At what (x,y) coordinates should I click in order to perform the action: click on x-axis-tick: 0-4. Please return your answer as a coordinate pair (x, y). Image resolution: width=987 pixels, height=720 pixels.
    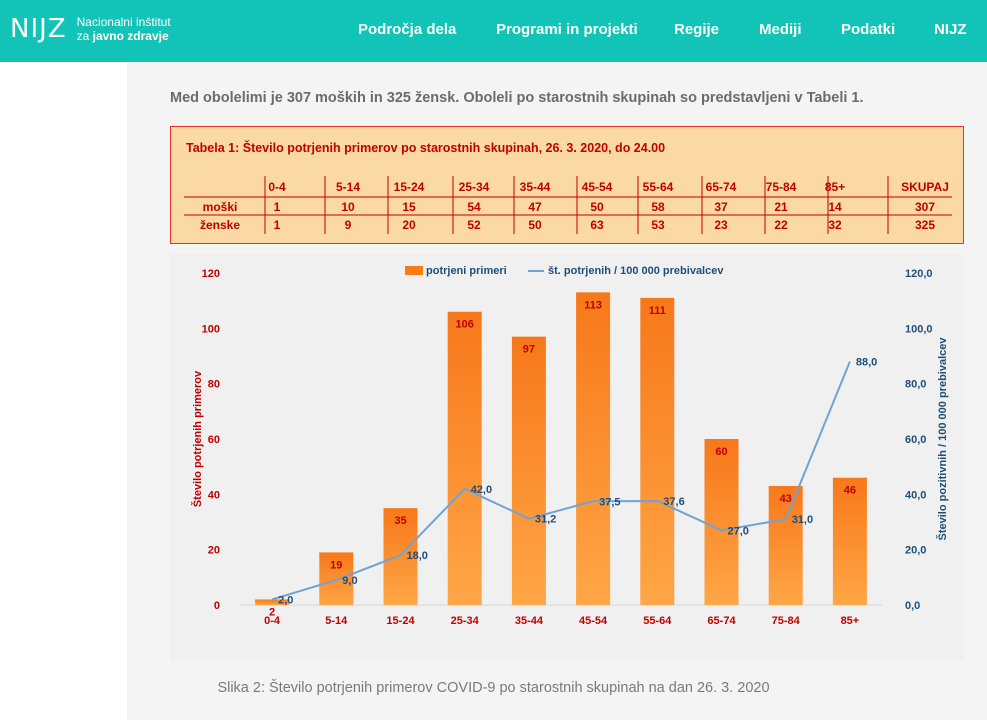
    Looking at the image, I should click on (272, 621).